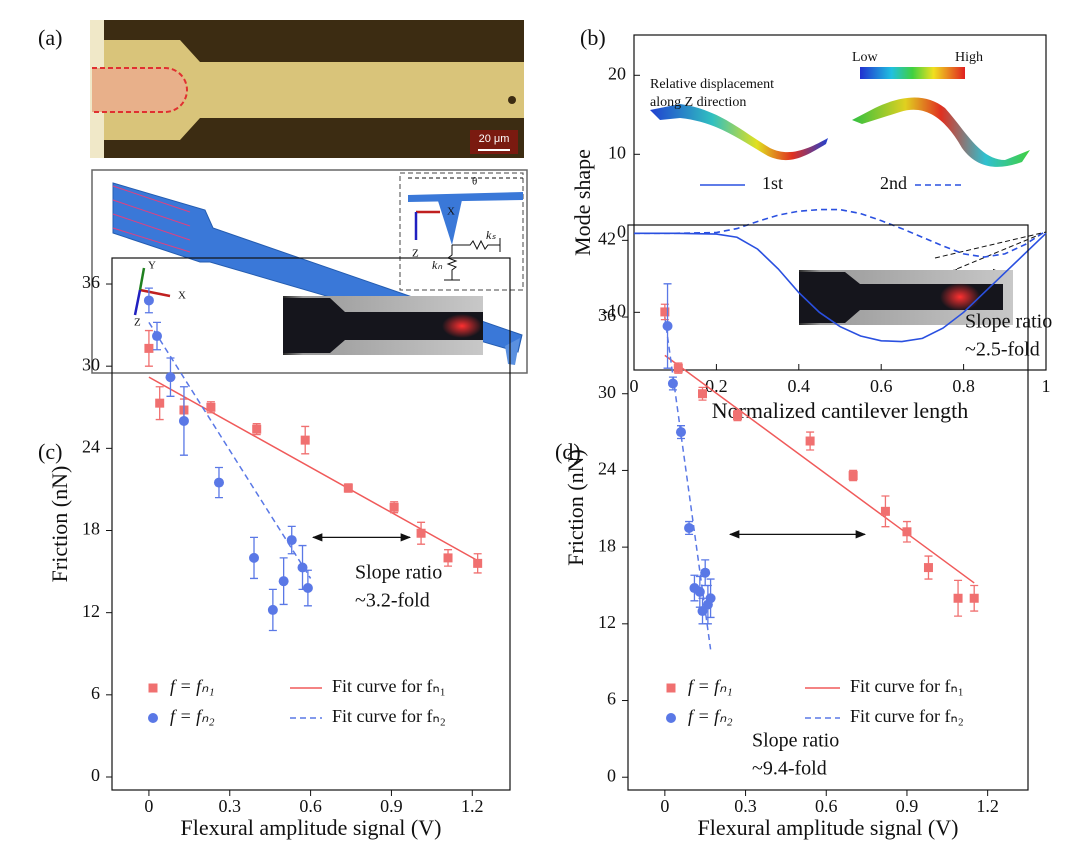  What do you see at coordinates (140, 90) in the screenshot?
I see `probe-outline` at bounding box center [140, 90].